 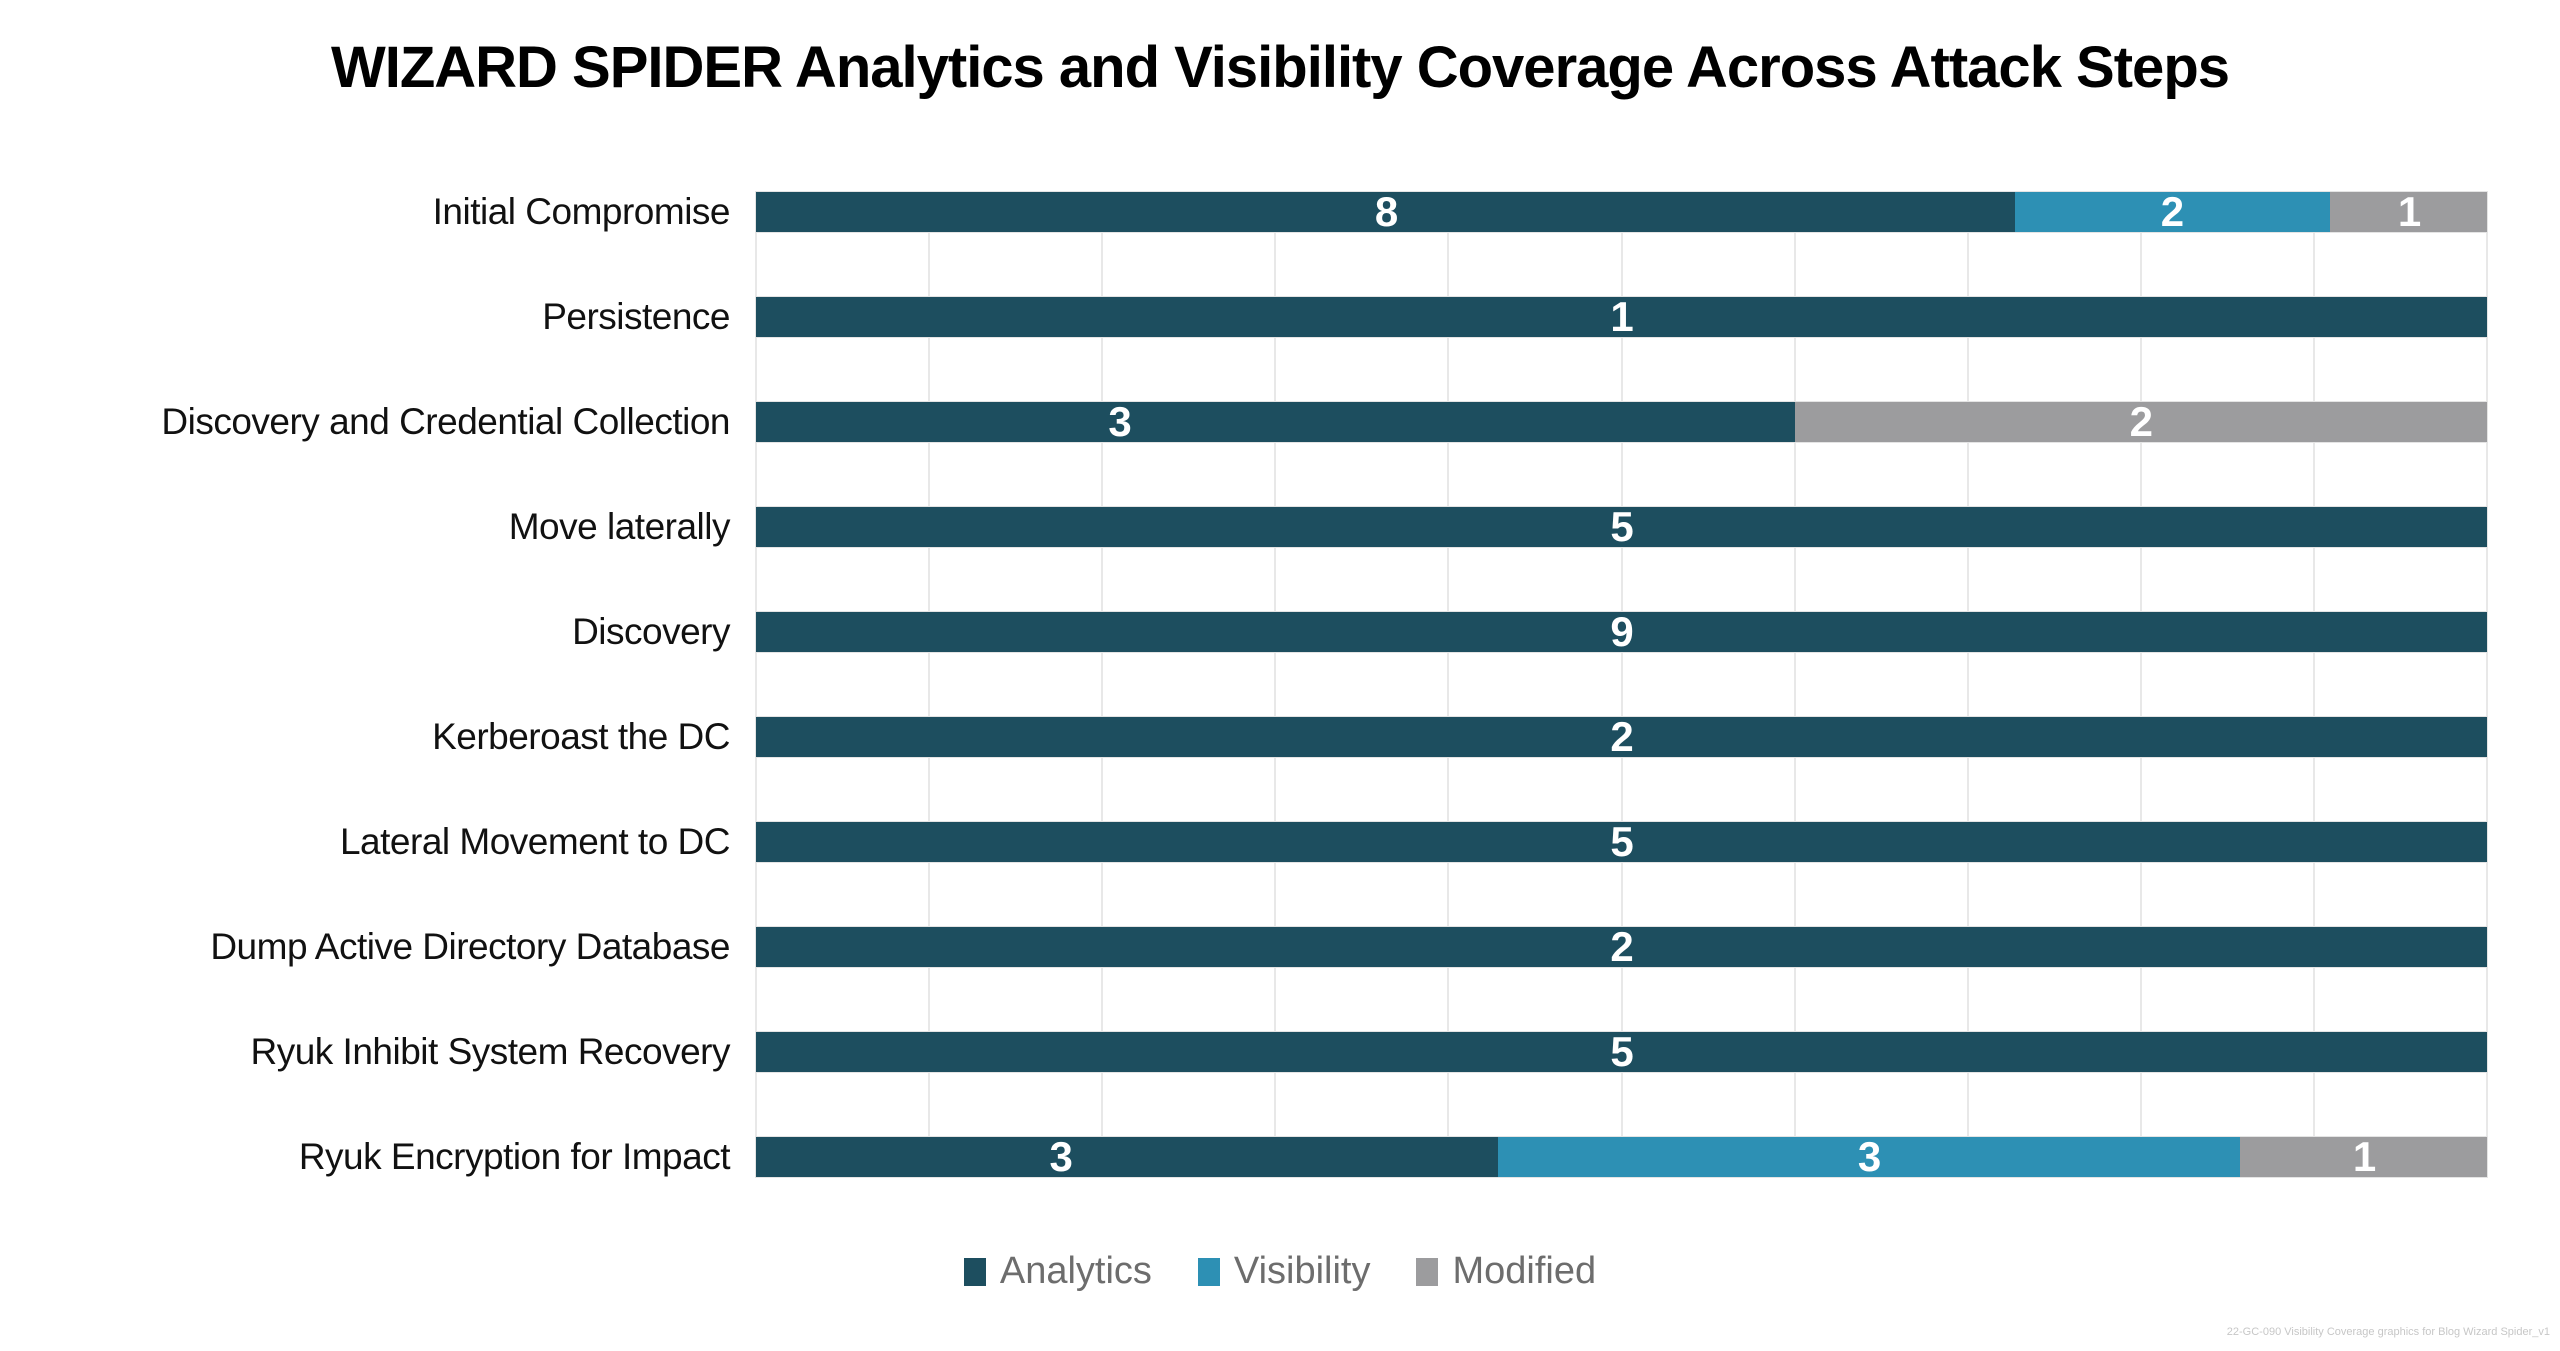 I want to click on legend: Analytics Visibility Modified, so click(x=1280, y=1271).